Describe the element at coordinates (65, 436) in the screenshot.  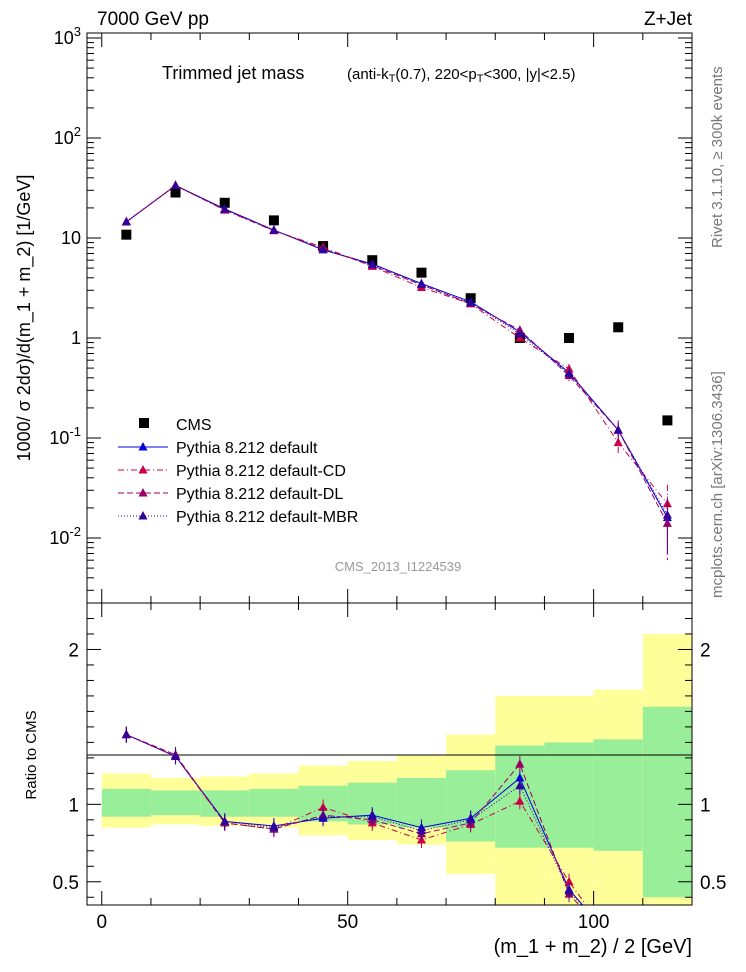
I see `y-tick-label: 10⁻¹` at that location.